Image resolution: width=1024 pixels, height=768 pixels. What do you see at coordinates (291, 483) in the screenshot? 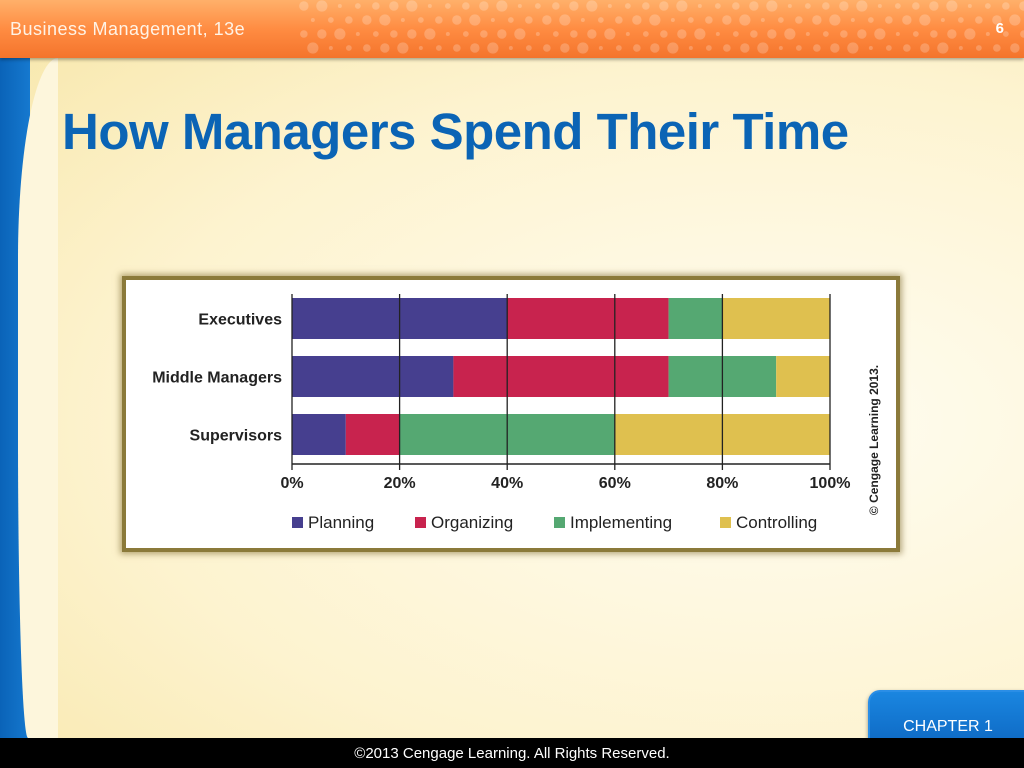
I see `x-tick-label: 0%` at bounding box center [291, 483].